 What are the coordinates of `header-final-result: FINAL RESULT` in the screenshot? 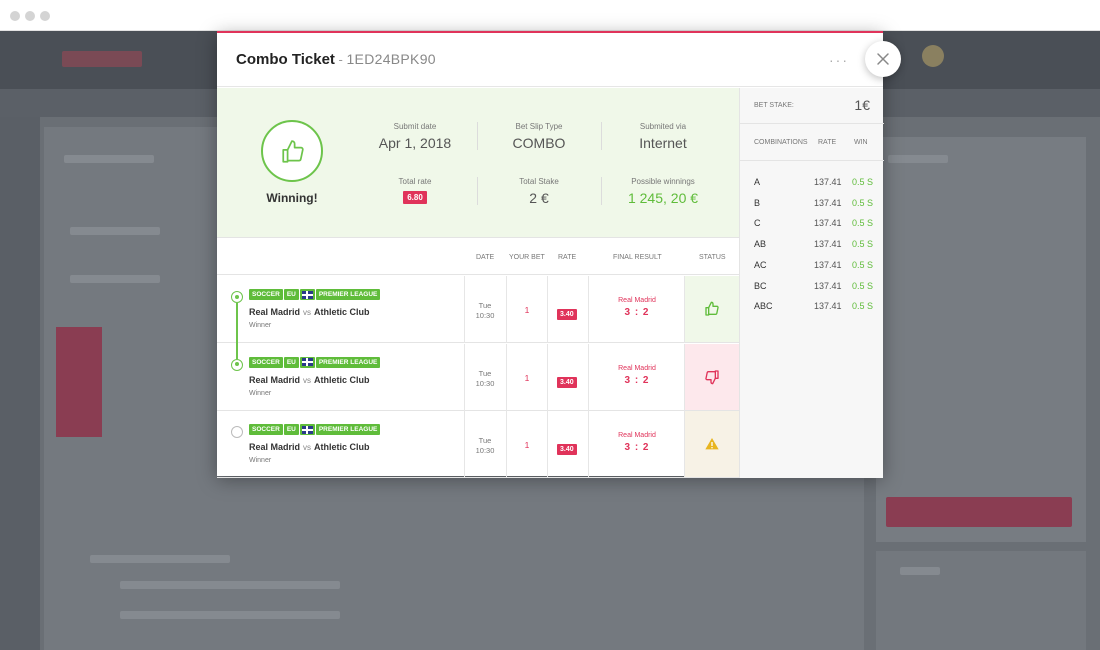 It's located at (637, 257).